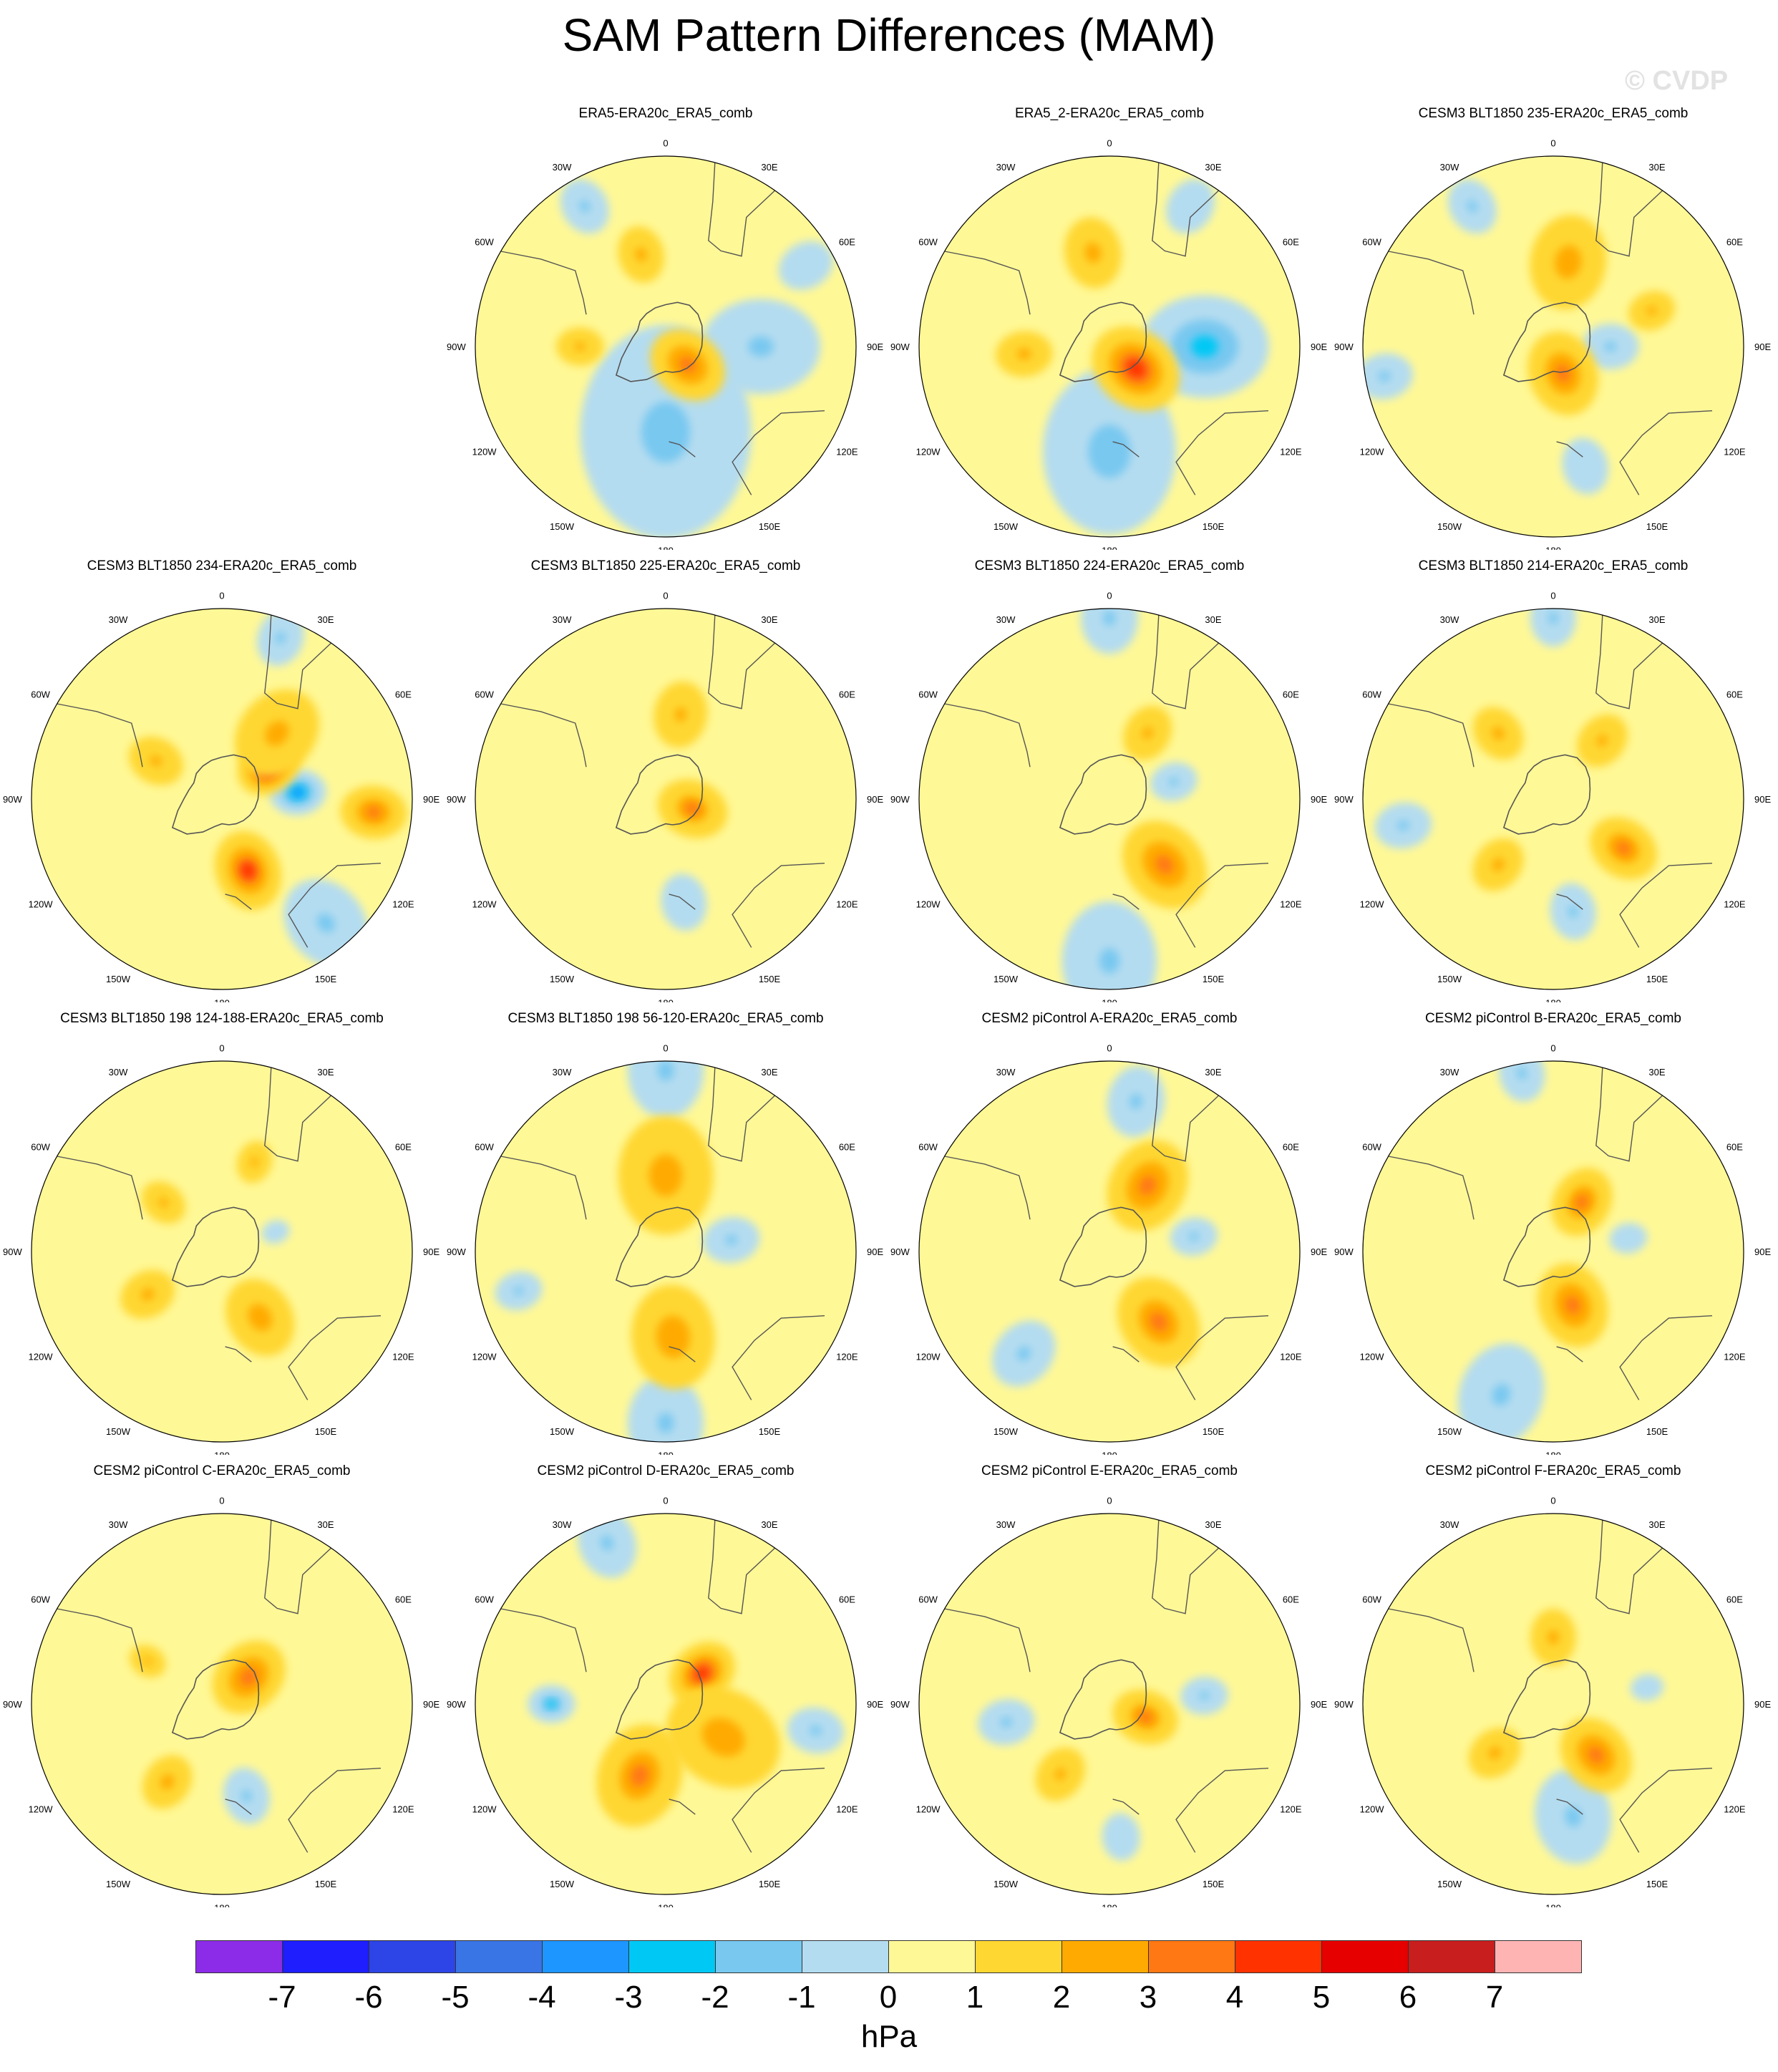  Describe the element at coordinates (222, 1470) in the screenshot. I see `panel-title: CESM2 piControl C-ERA20c_ERA5_comb` at that location.